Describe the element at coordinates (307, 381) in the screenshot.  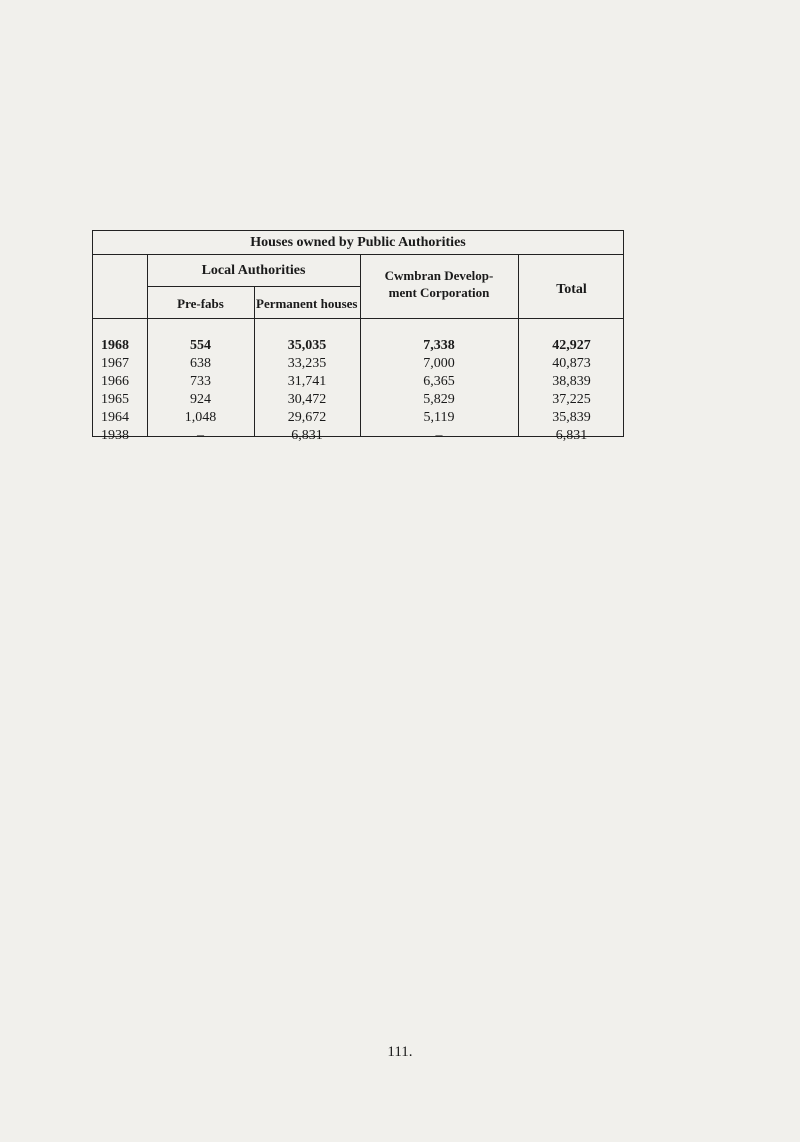
I see `cell-permanent: 31,741` at that location.